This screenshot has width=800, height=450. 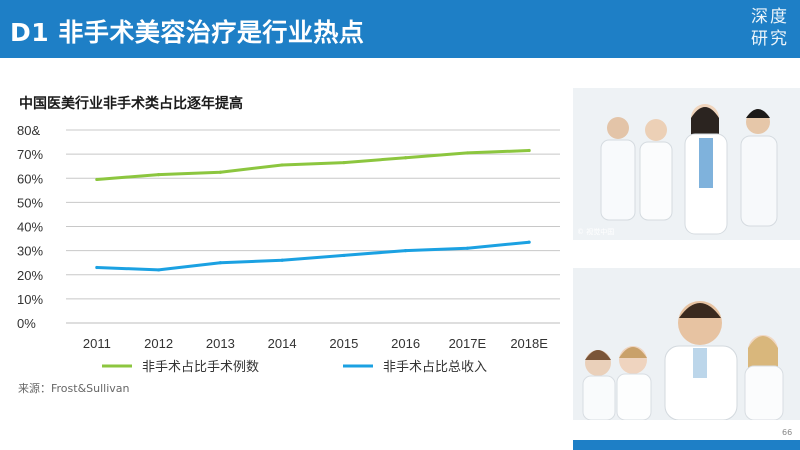 What do you see at coordinates (770, 17) in the screenshot?
I see `logo-line-1: 深度` at bounding box center [770, 17].